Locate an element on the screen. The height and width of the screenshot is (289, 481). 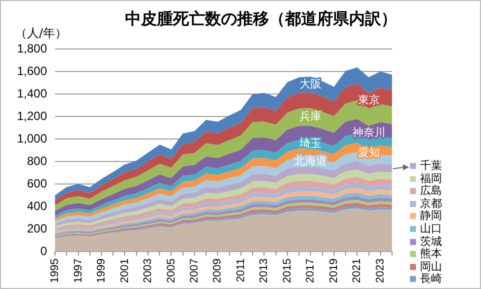
x-tick-label: 2007 is located at coordinates (194, 271).